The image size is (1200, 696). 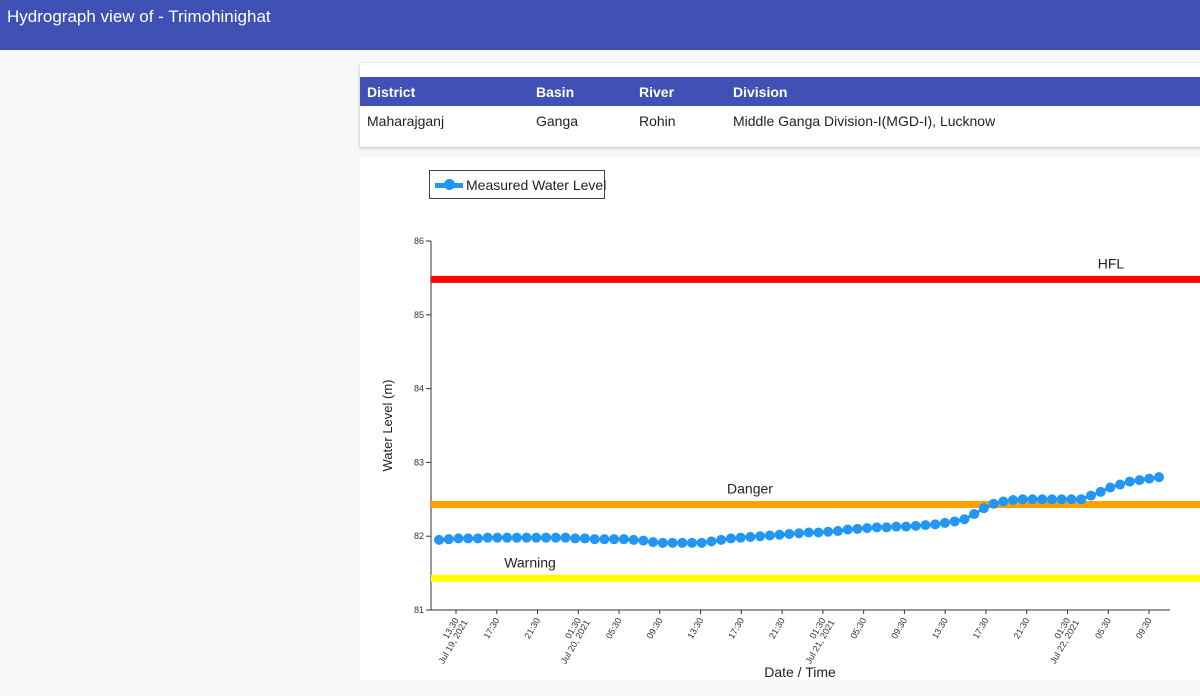 What do you see at coordinates (800, 672) in the screenshot?
I see `x-axis-label: Date / Time` at bounding box center [800, 672].